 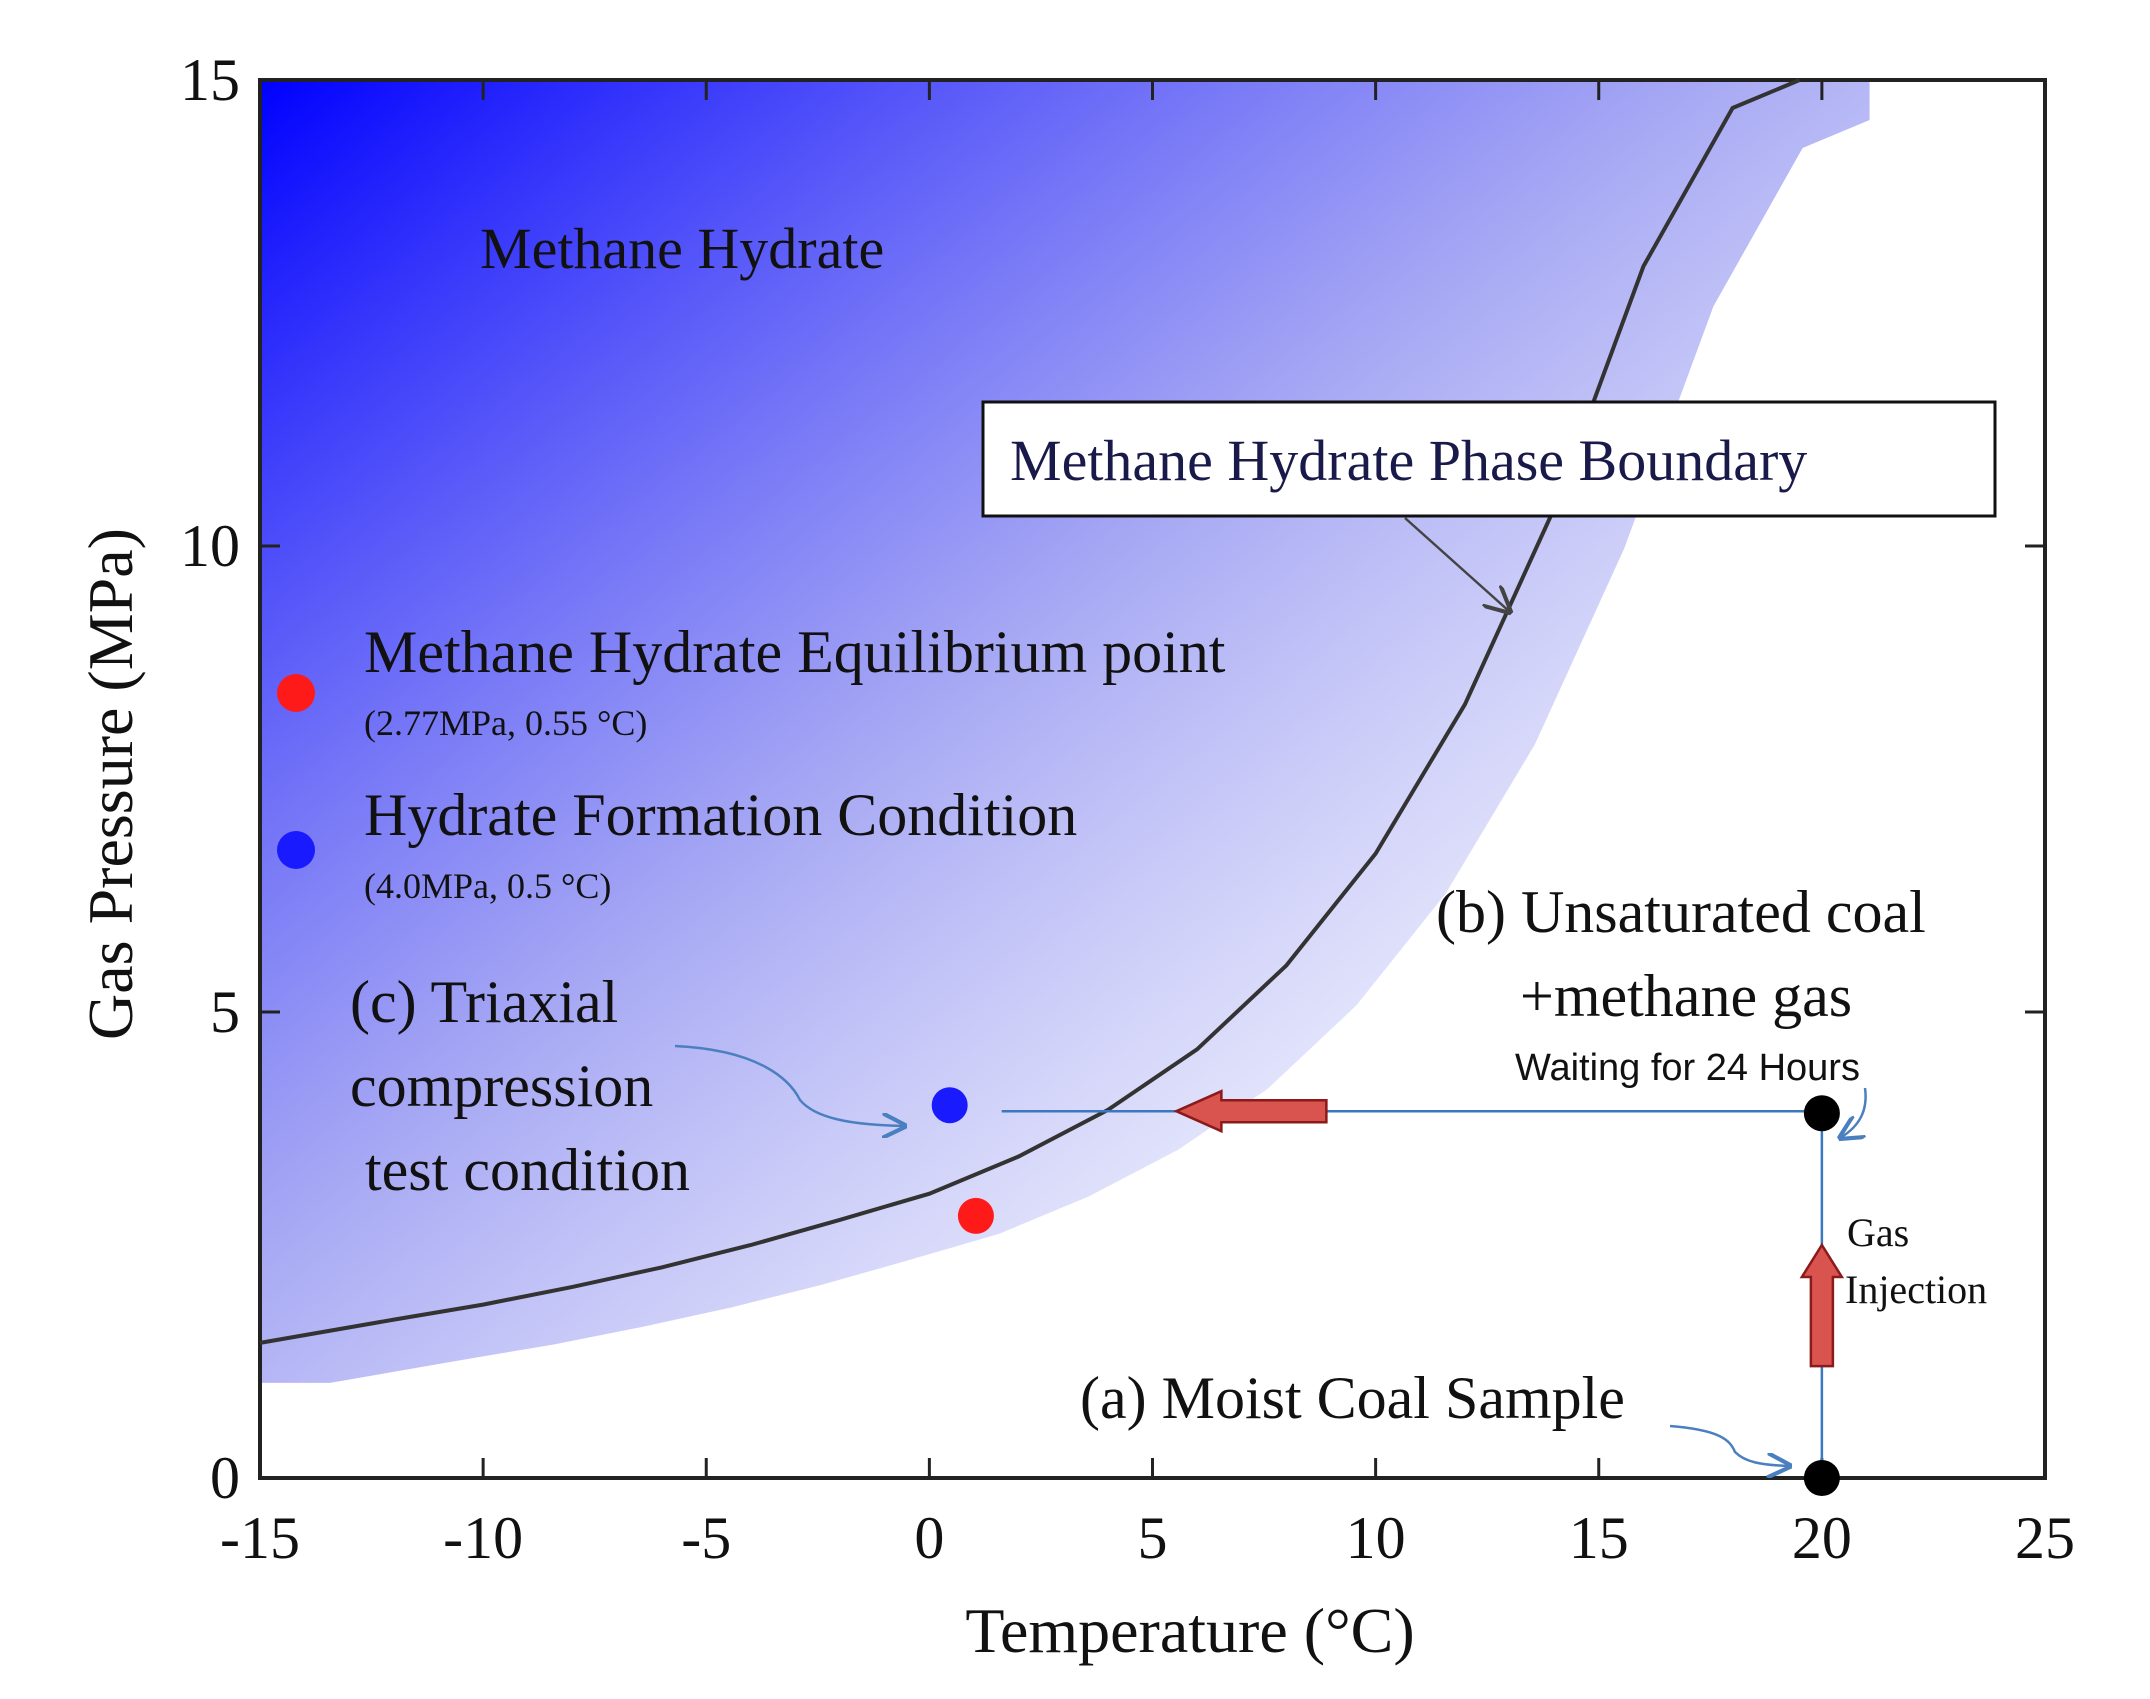 What do you see at coordinates (1822, 1305) in the screenshot?
I see `gas-injection-arrow` at bounding box center [1822, 1305].